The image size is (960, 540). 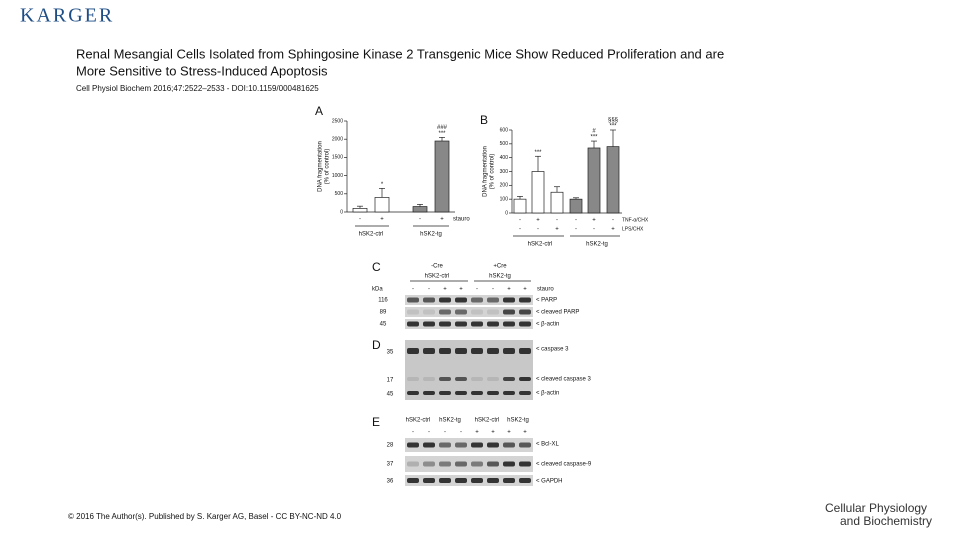 I want to click on y-tick-label: 1000, so click(x=337, y=176).